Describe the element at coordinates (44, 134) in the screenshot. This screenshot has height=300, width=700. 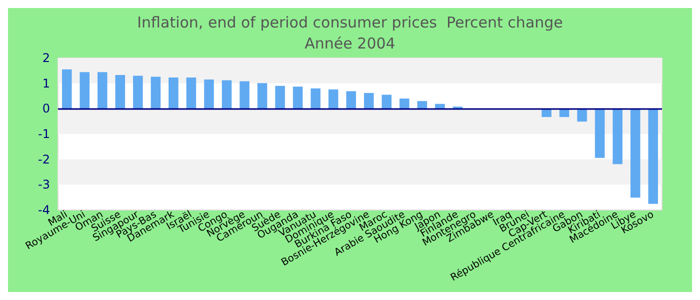
I see `y-tick-label: -1` at that location.